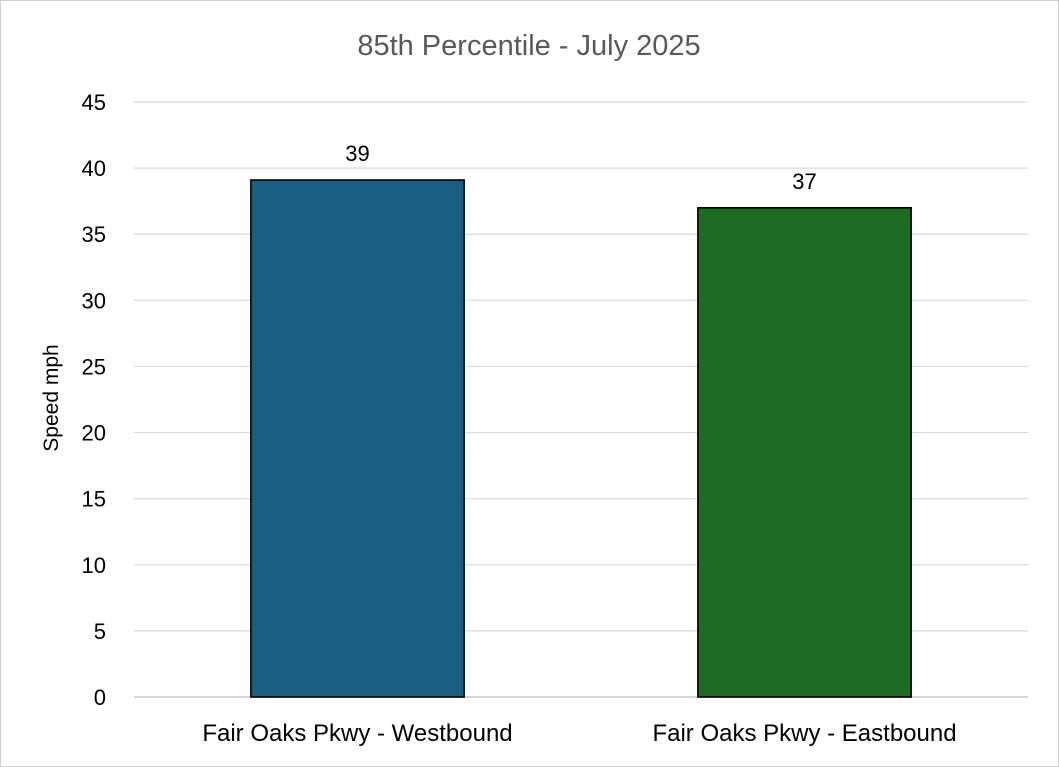  I want to click on chart-title: 85th Percentile - July 2025, so click(528, 46).